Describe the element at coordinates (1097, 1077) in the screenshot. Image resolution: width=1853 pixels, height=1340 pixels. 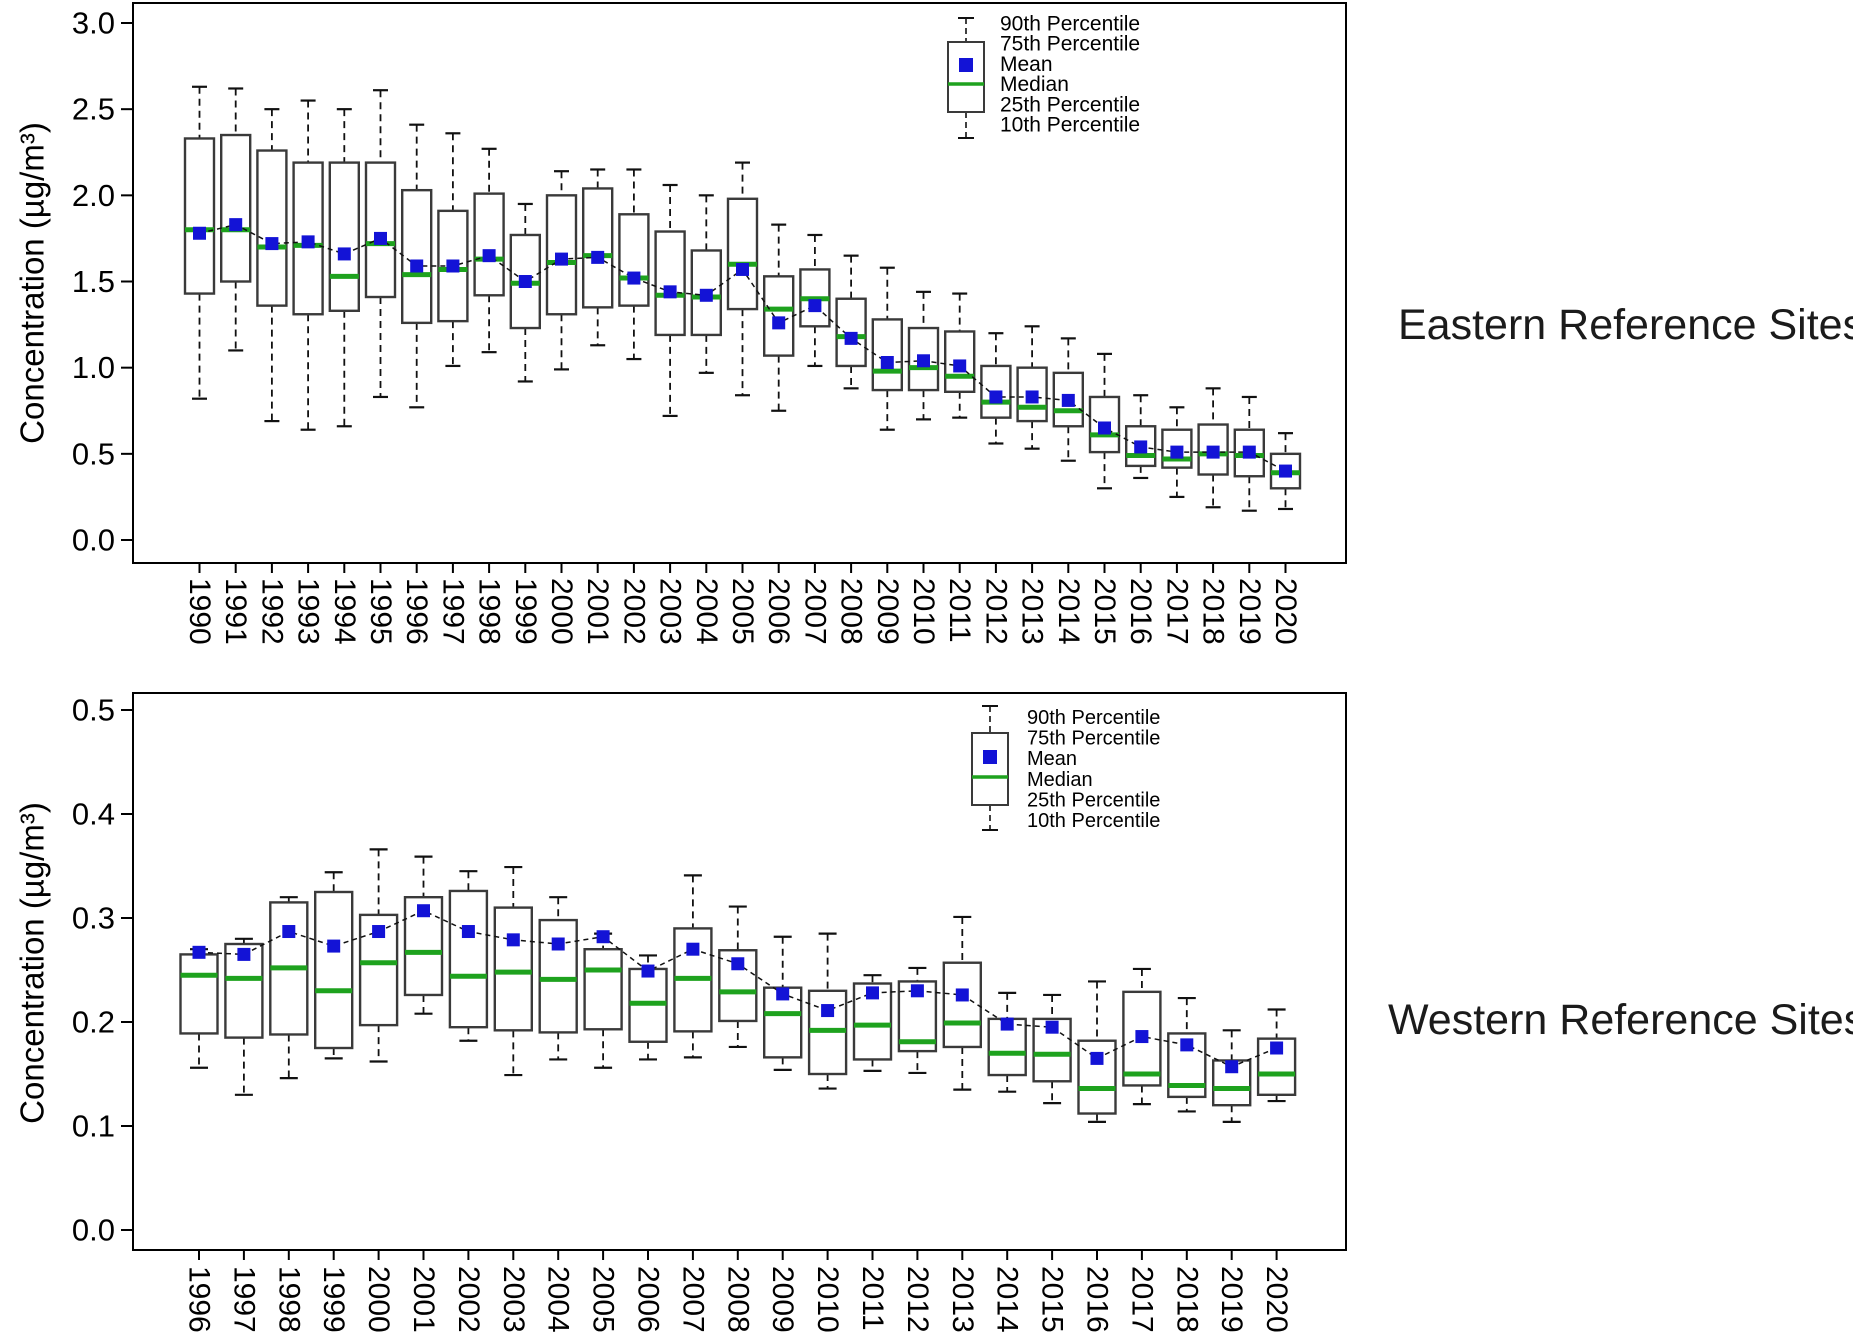
I see `boxplot-box-2016` at that location.